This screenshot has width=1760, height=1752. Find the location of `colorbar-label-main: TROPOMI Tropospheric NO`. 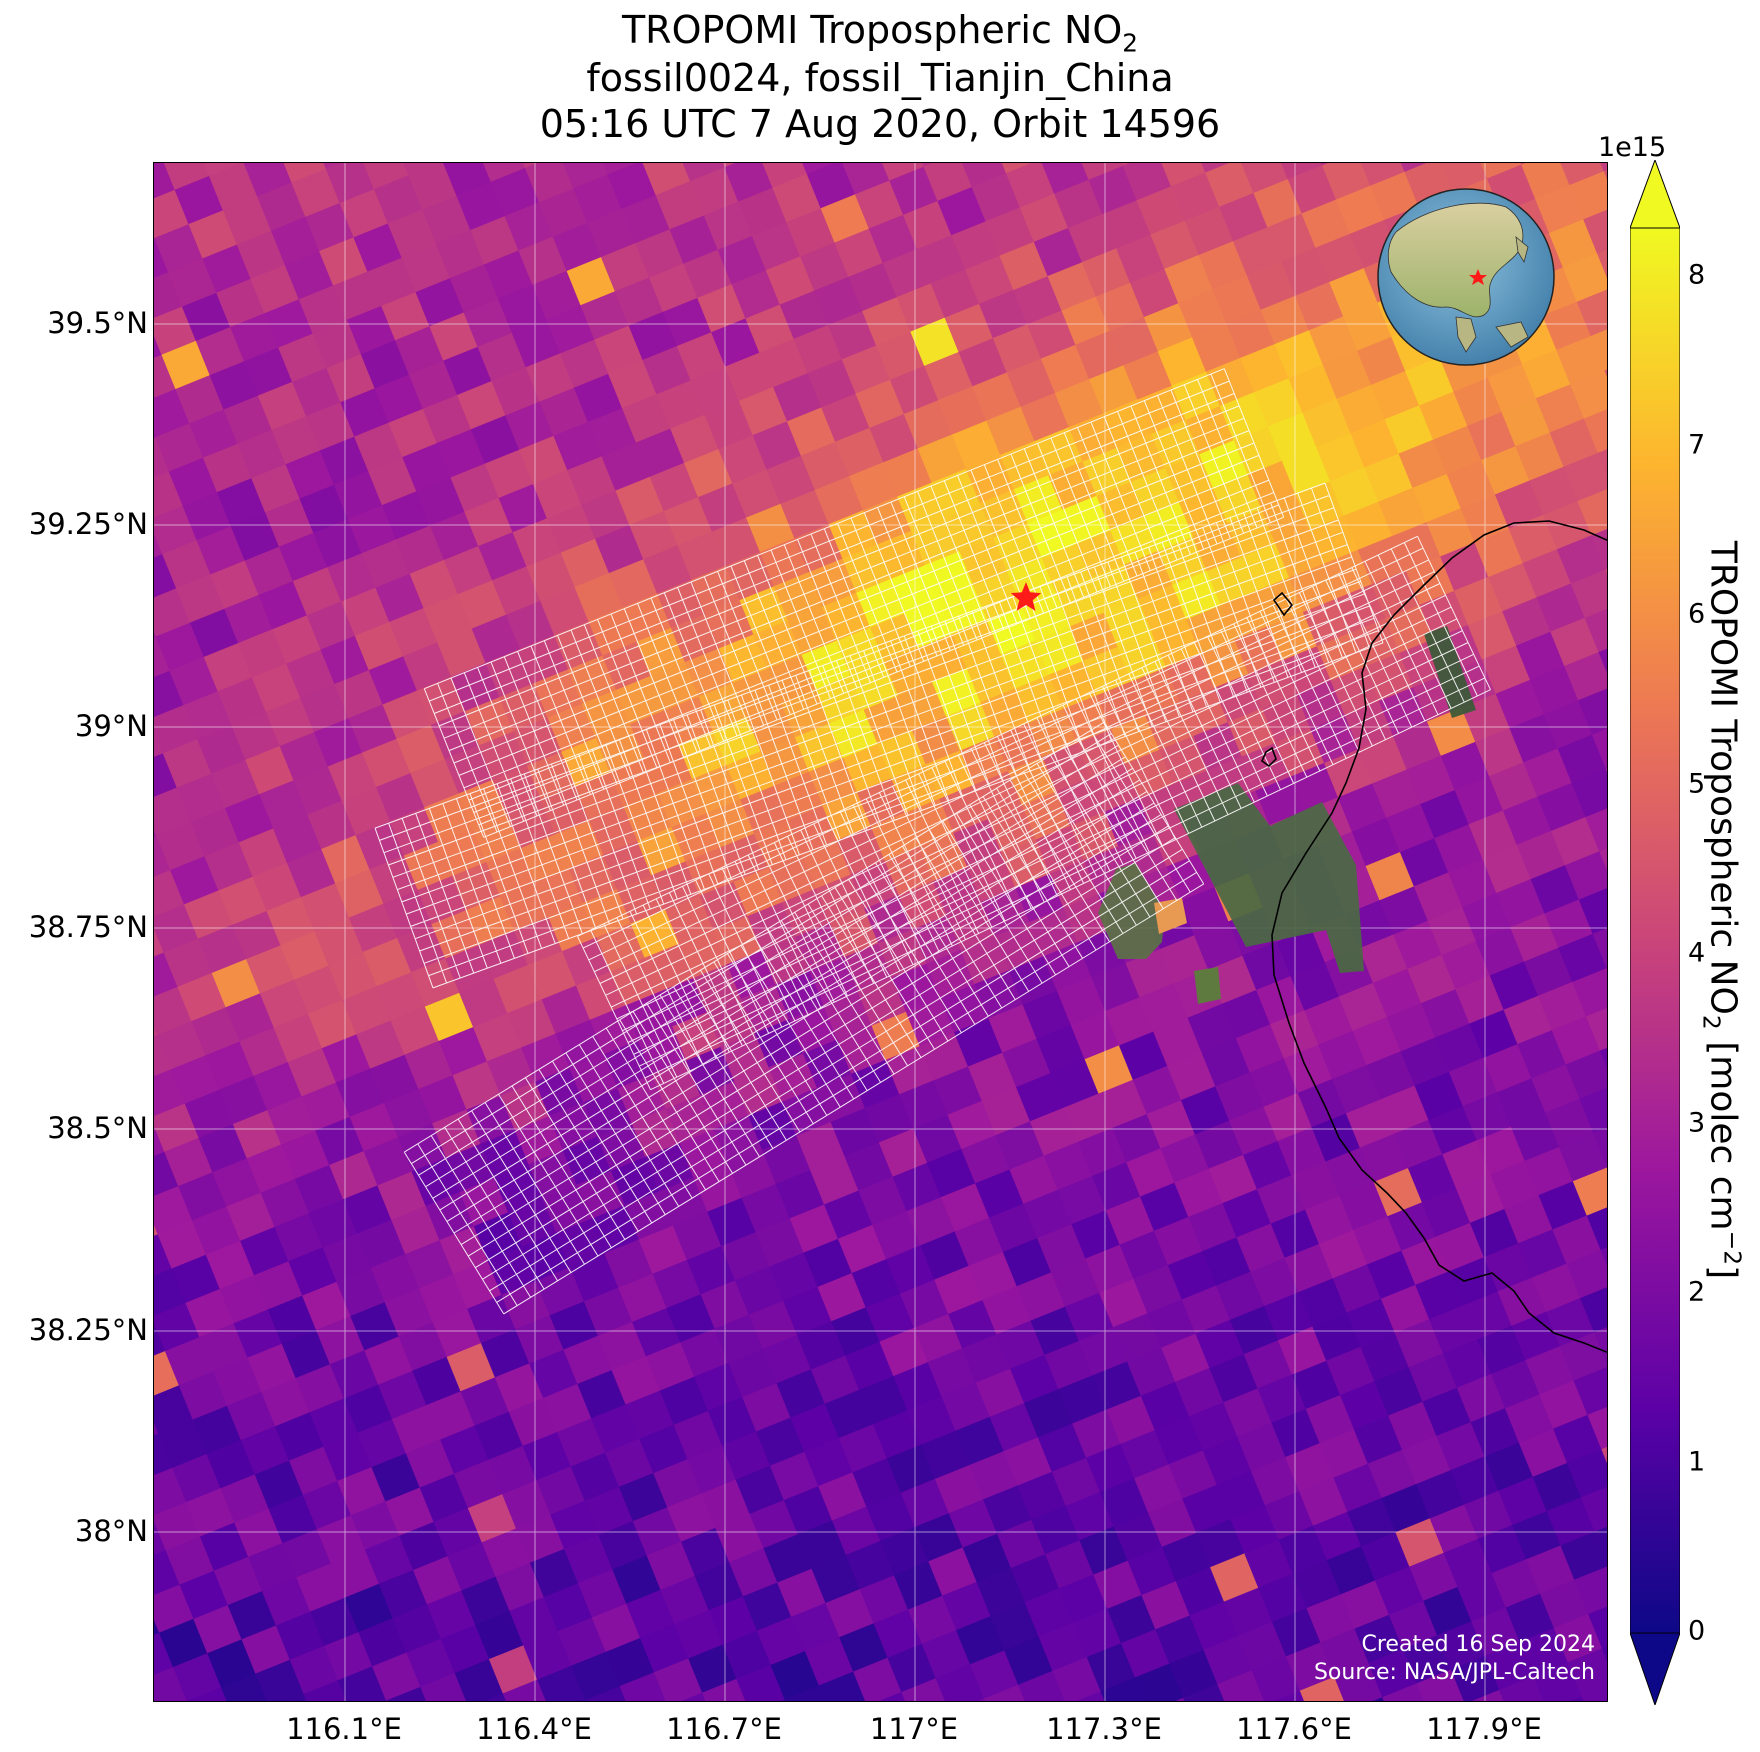

colorbar-label-main: TROPOMI Tropospheric NO is located at coordinates (1723, 777).